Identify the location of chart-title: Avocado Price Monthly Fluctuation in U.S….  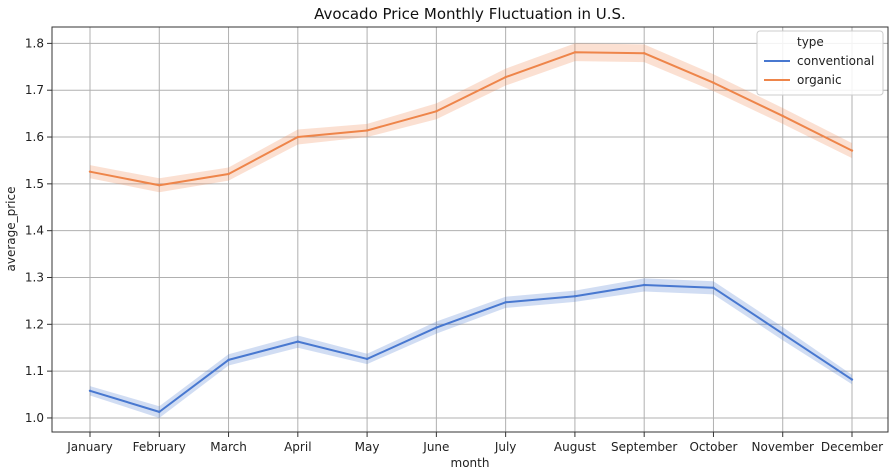
(470, 14).